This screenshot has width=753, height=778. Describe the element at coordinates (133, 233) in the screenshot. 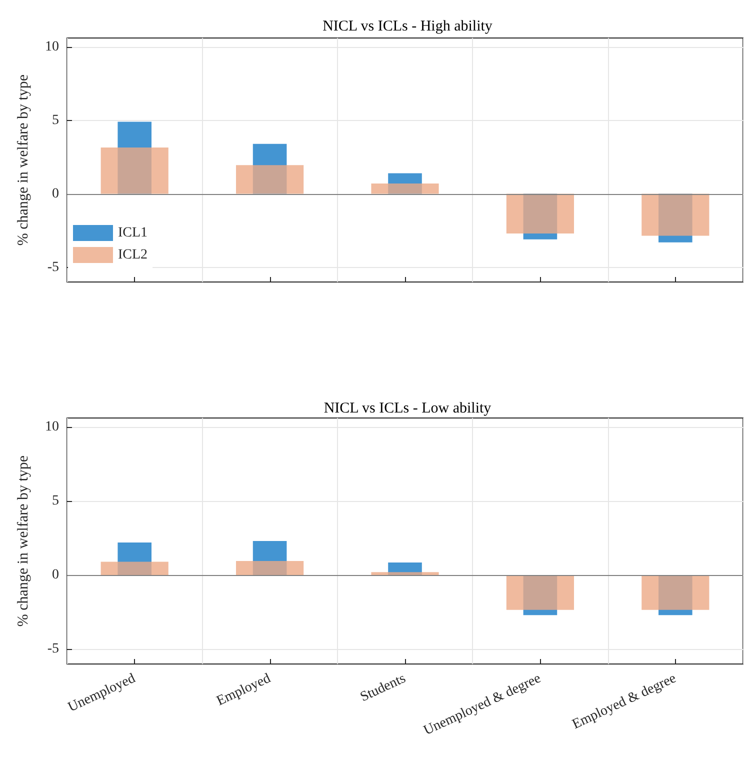

I see `legend-label: ICL1` at that location.